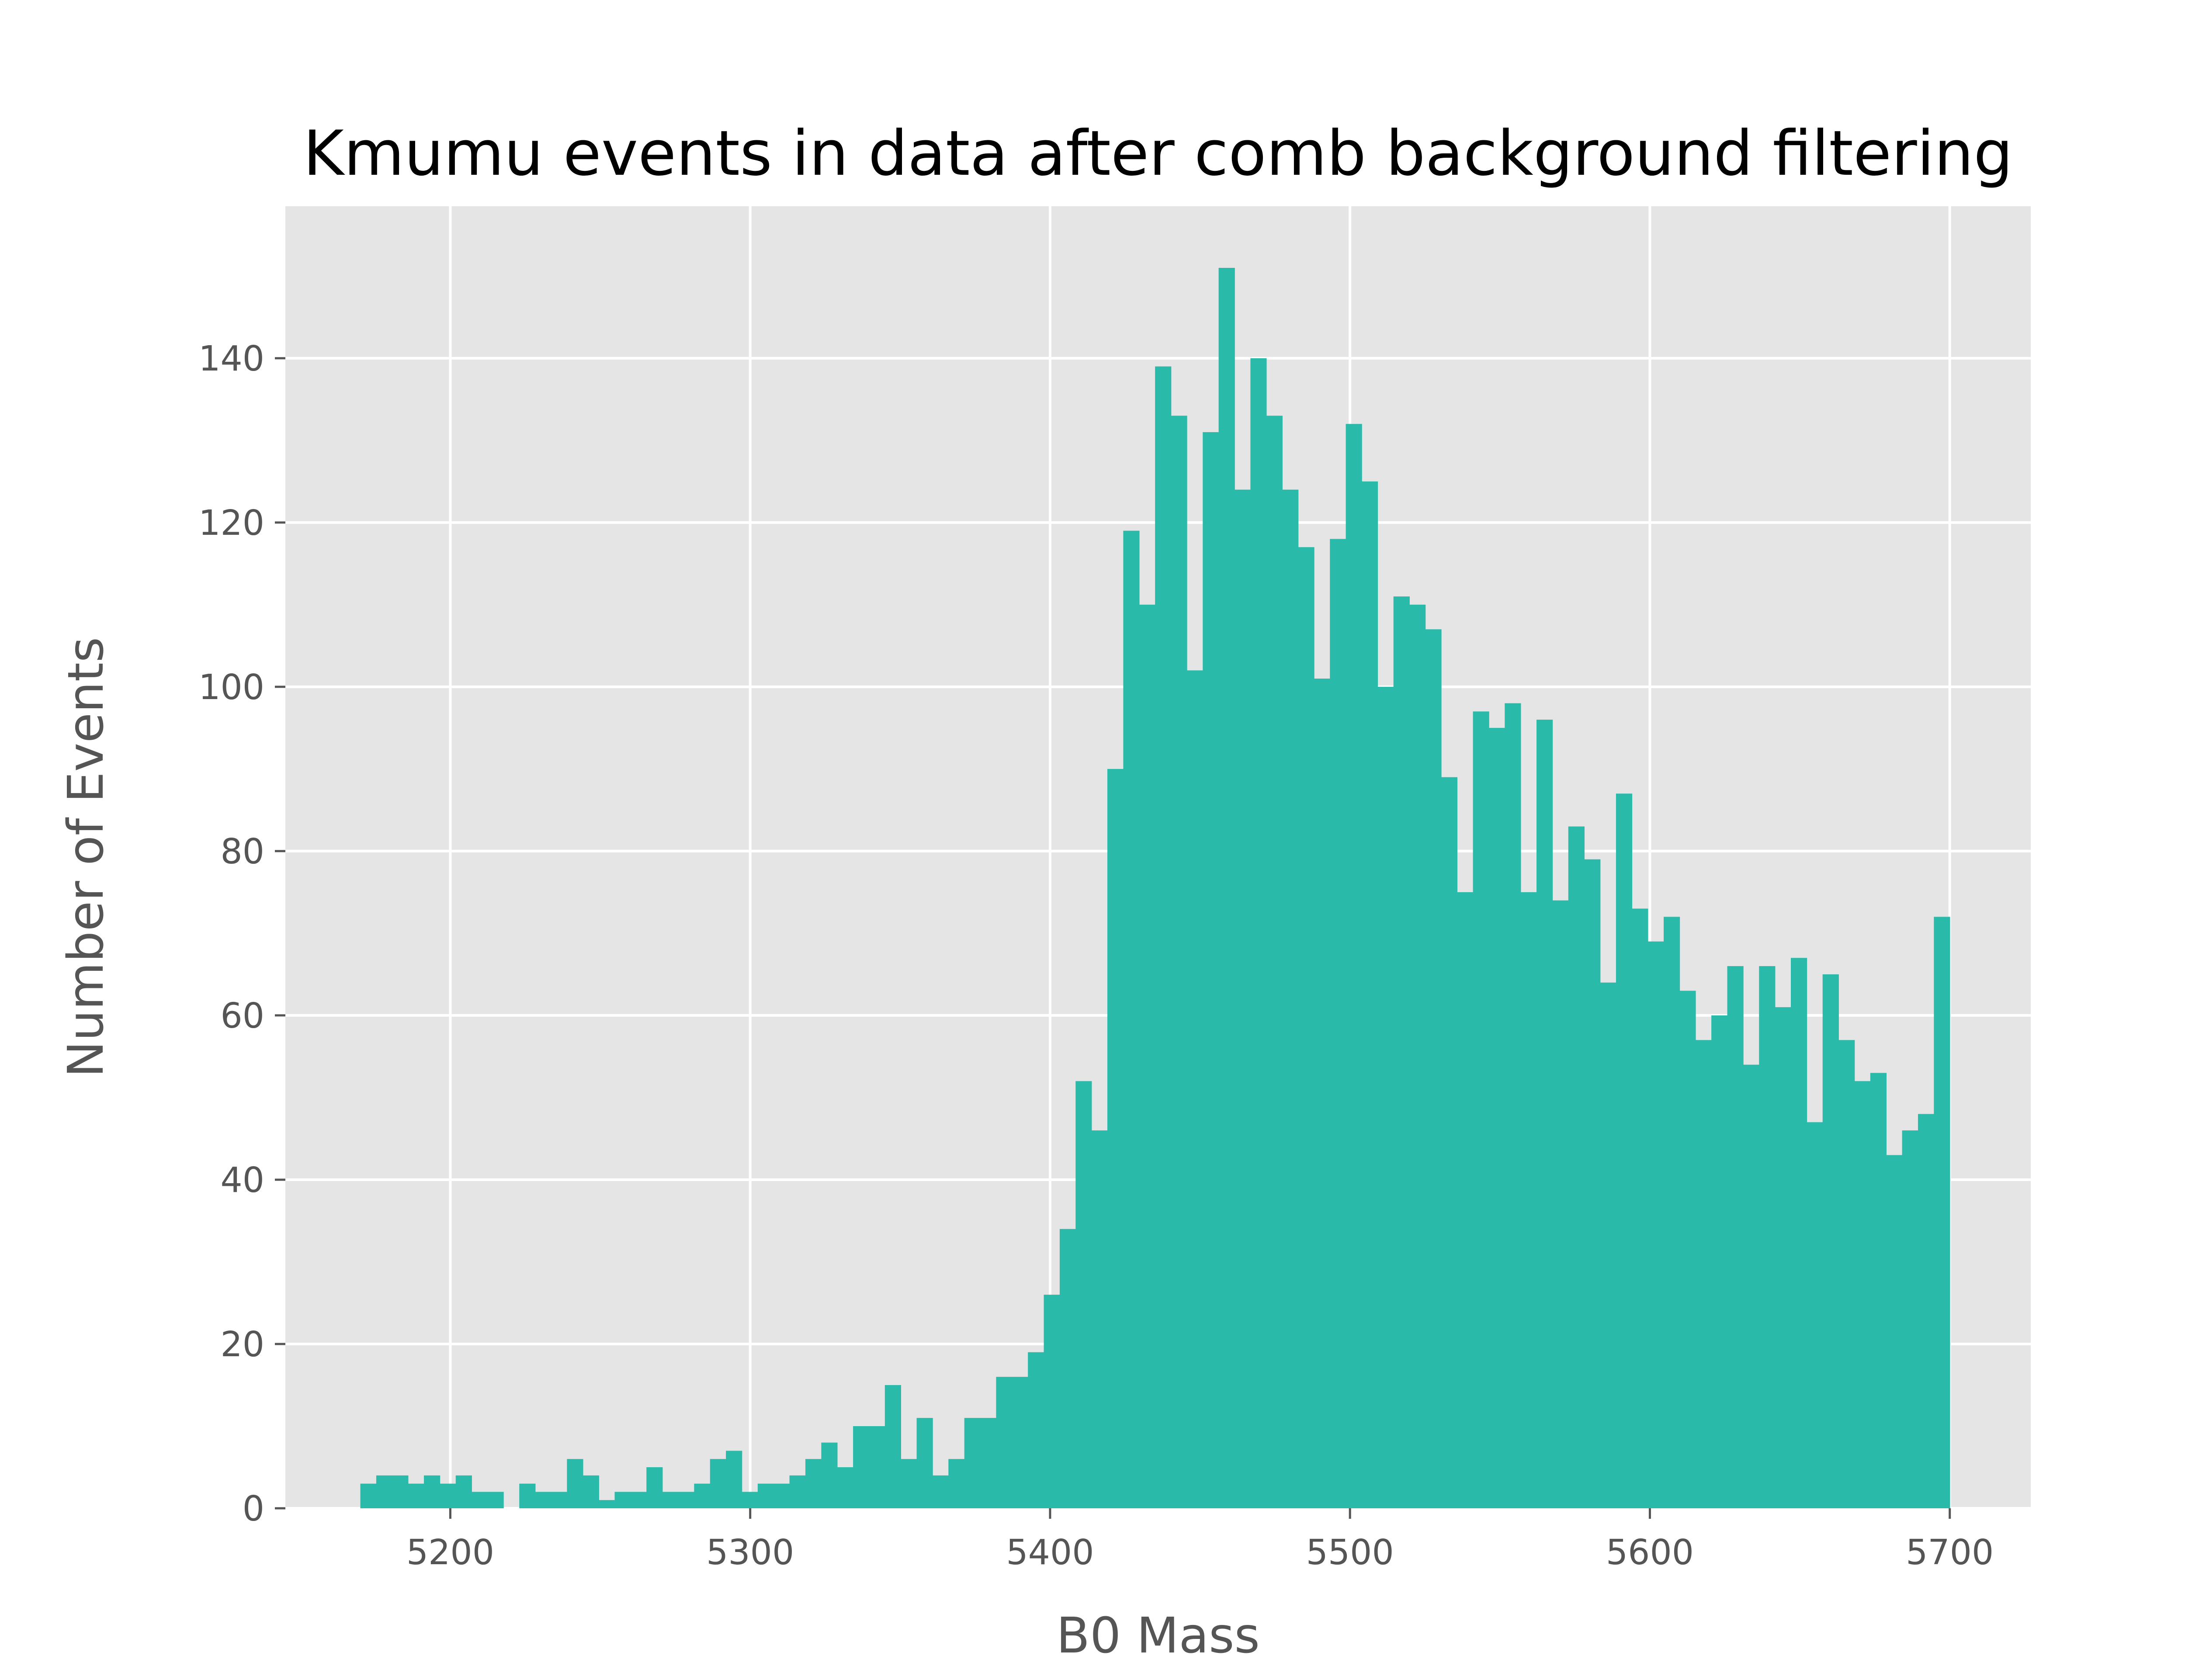  I want to click on x-tick-label: 5600, so click(1650, 1552).